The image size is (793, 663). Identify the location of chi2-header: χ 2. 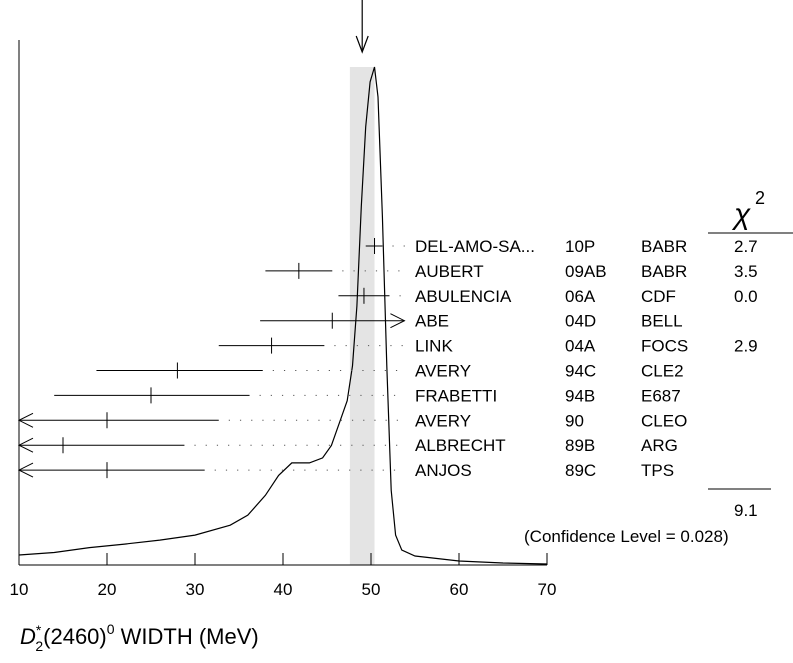
(750, 211).